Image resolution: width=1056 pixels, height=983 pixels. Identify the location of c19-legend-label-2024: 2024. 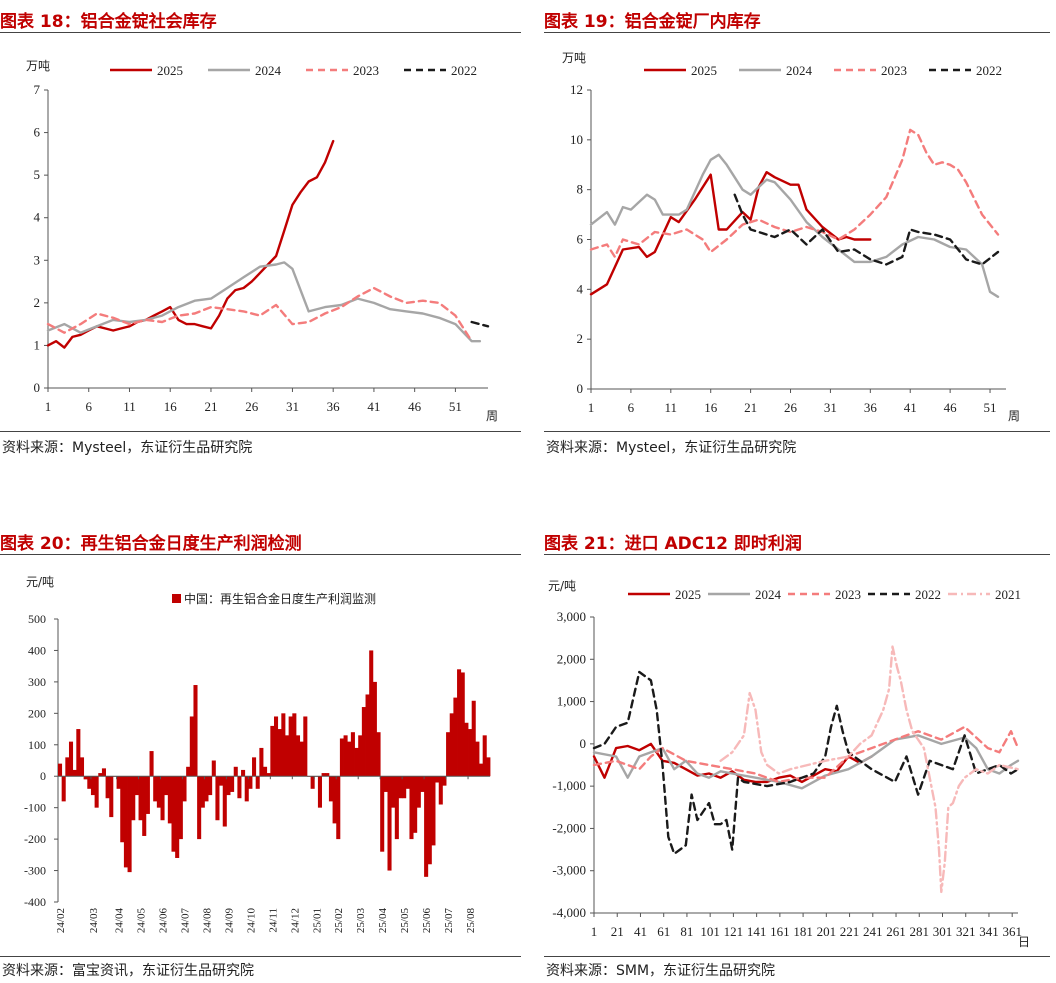
(799, 70).